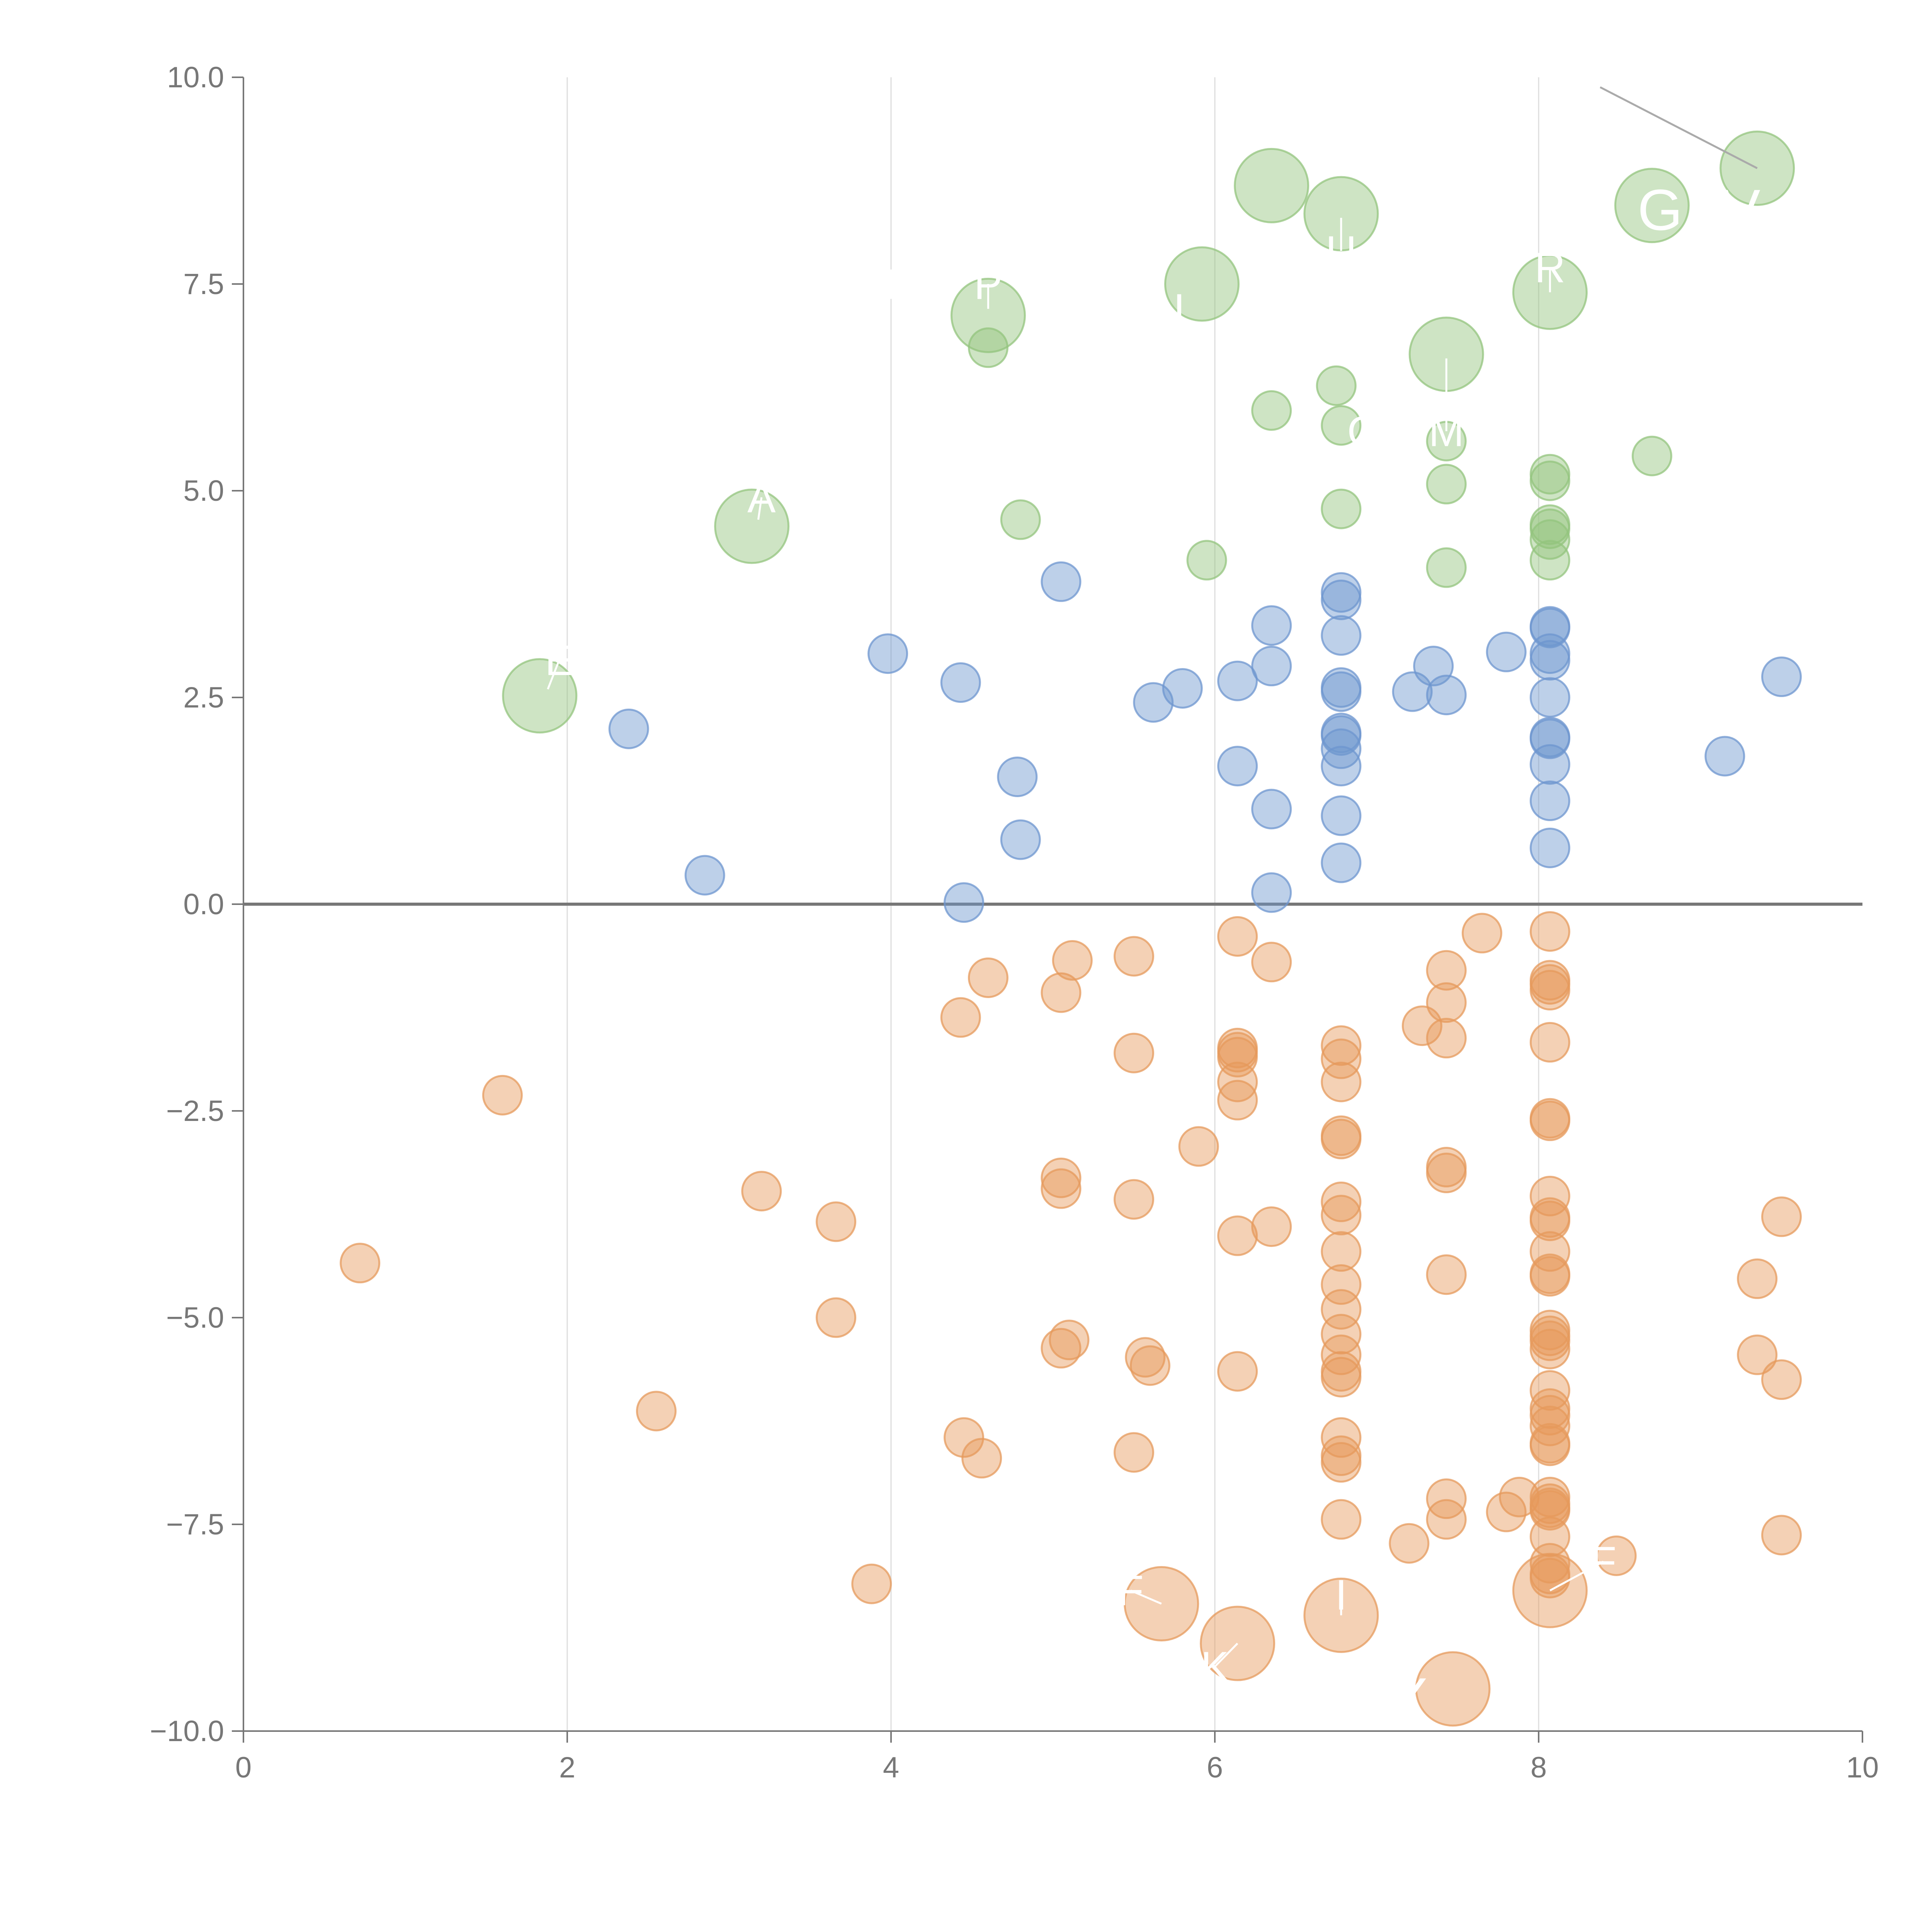  What do you see at coordinates (1741, 209) in the screenshot?
I see `point-label: V` at bounding box center [1741, 209].